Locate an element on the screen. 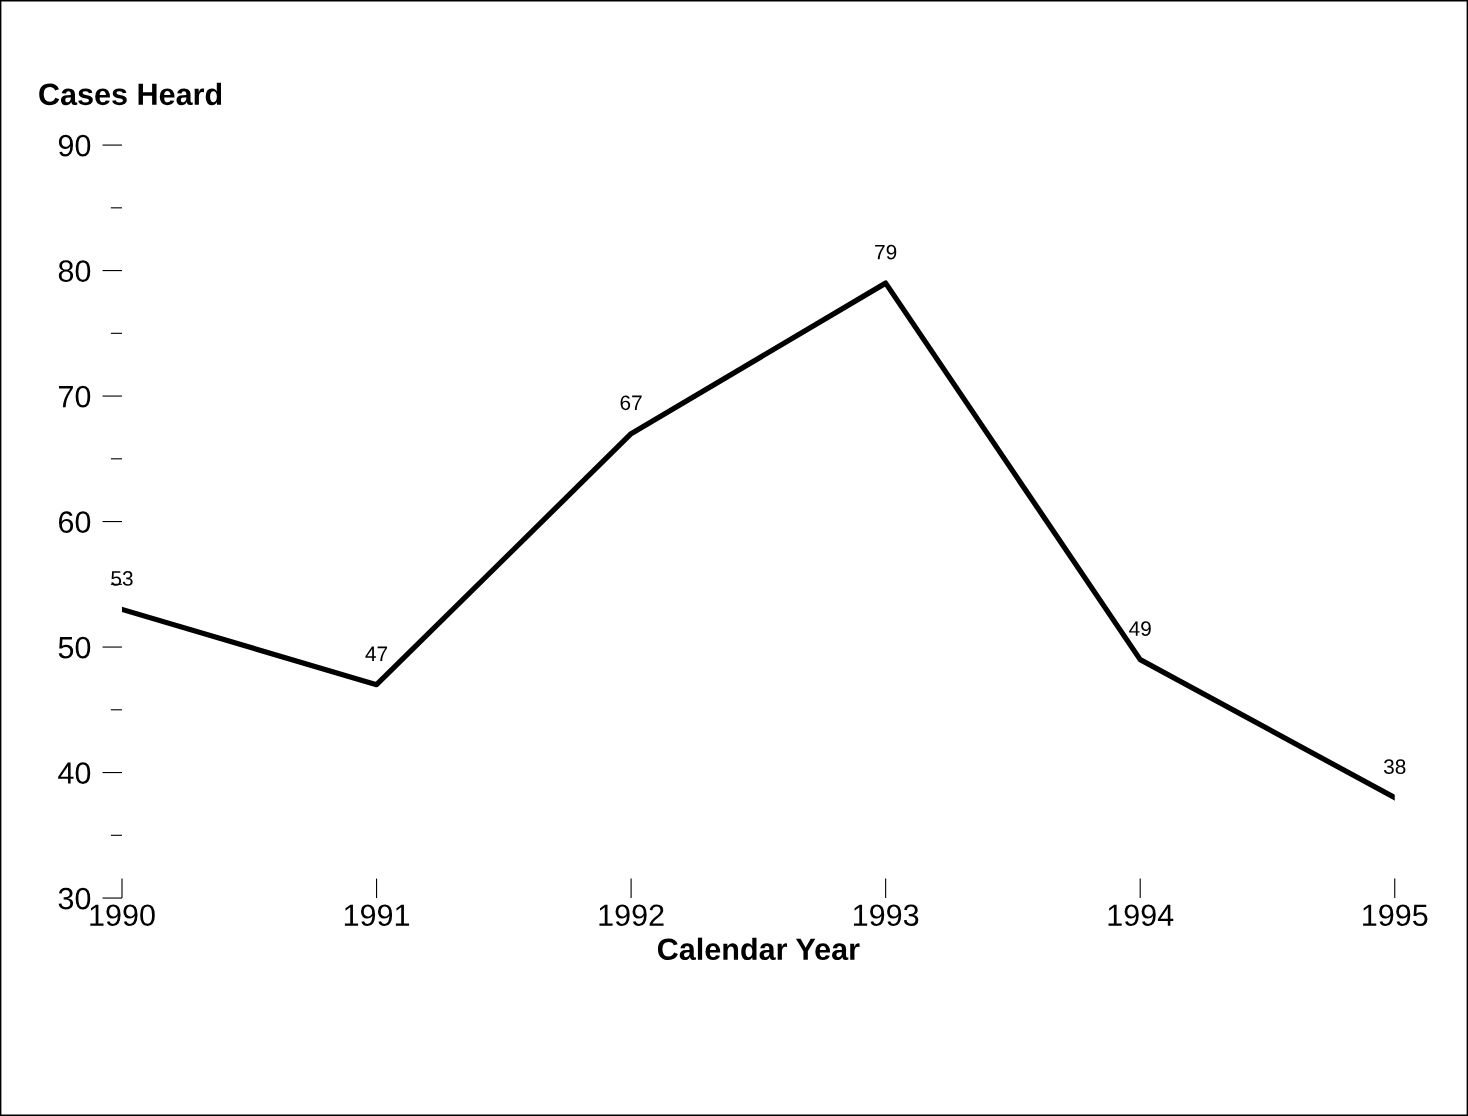 The image size is (1468, 1116). y-tick-label: 90 is located at coordinates (74, 145).